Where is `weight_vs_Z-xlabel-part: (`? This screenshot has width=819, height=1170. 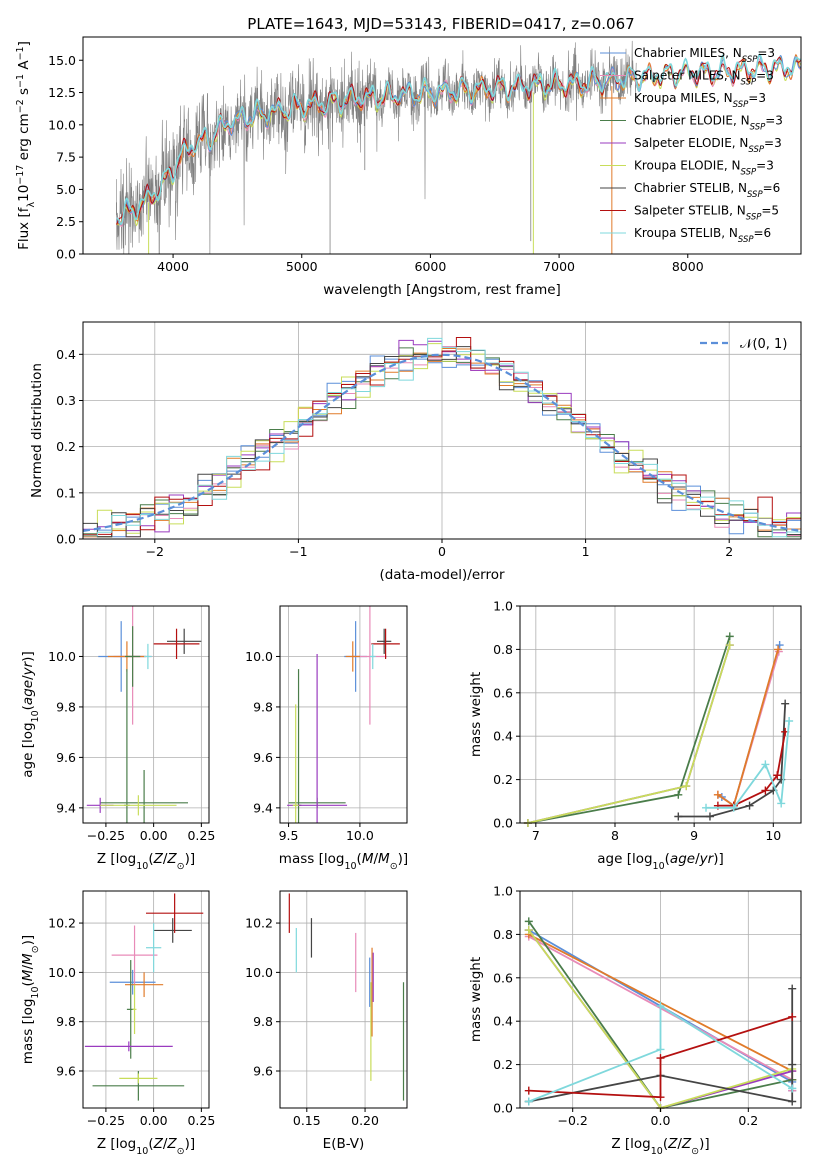 weight_vs_Z-xlabel-part: ( is located at coordinates (665, 1144).